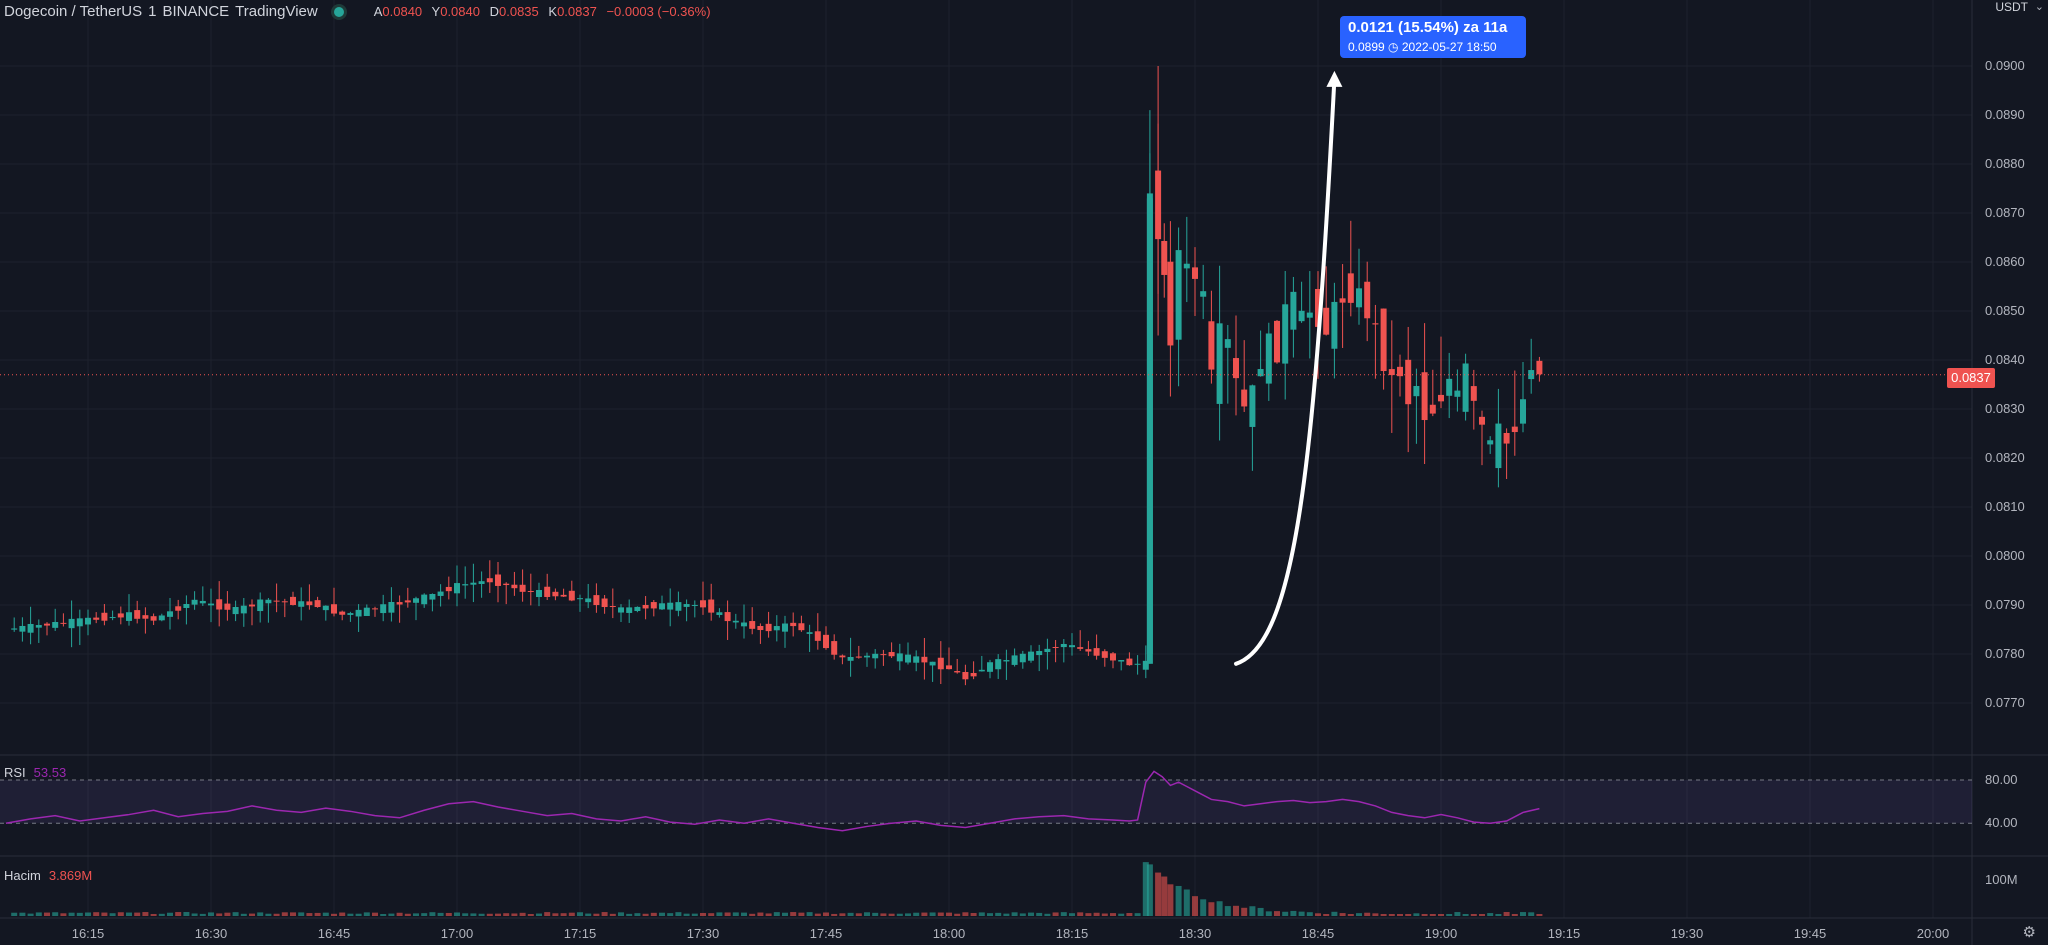  I want to click on time-tick-label: 18:00, so click(949, 933).